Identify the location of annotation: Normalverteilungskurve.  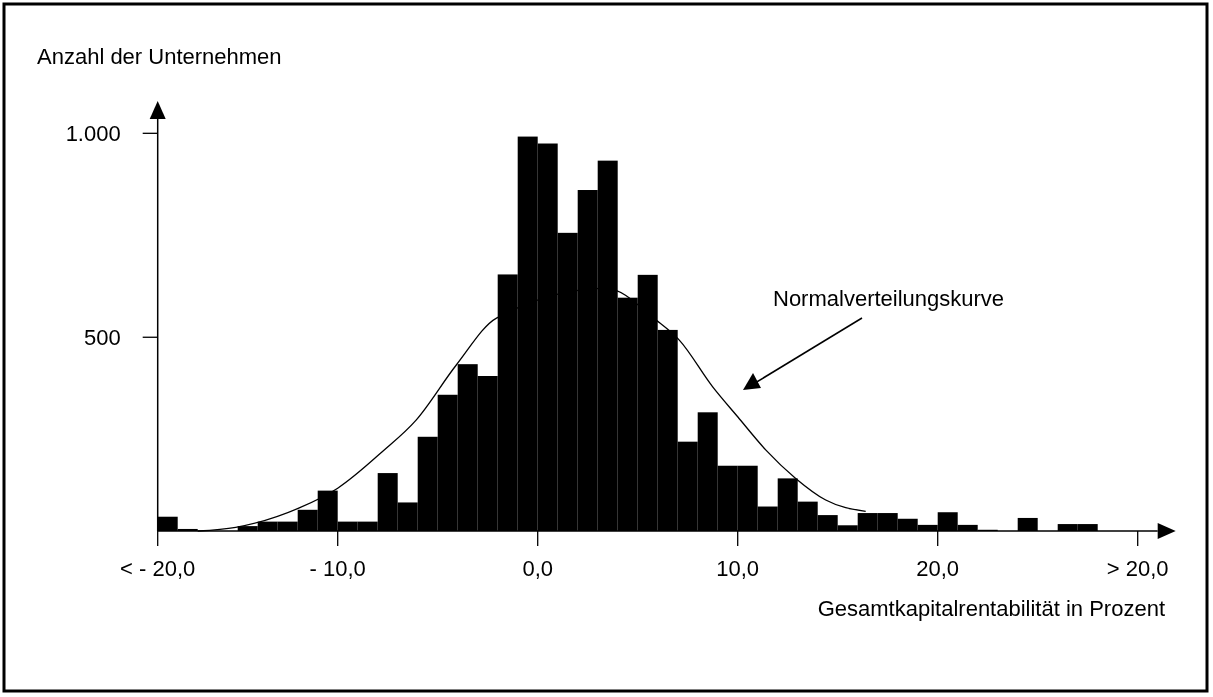
(889, 298).